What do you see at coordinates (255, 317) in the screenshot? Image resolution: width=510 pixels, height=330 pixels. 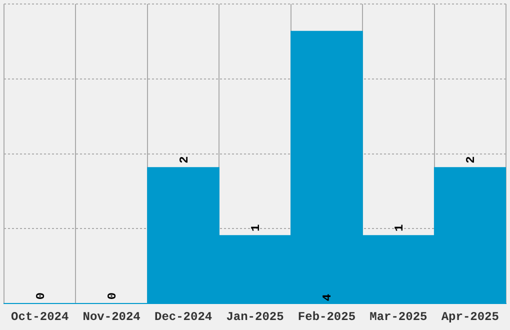 I see `x-tick-label: Jan-2025` at bounding box center [255, 317].